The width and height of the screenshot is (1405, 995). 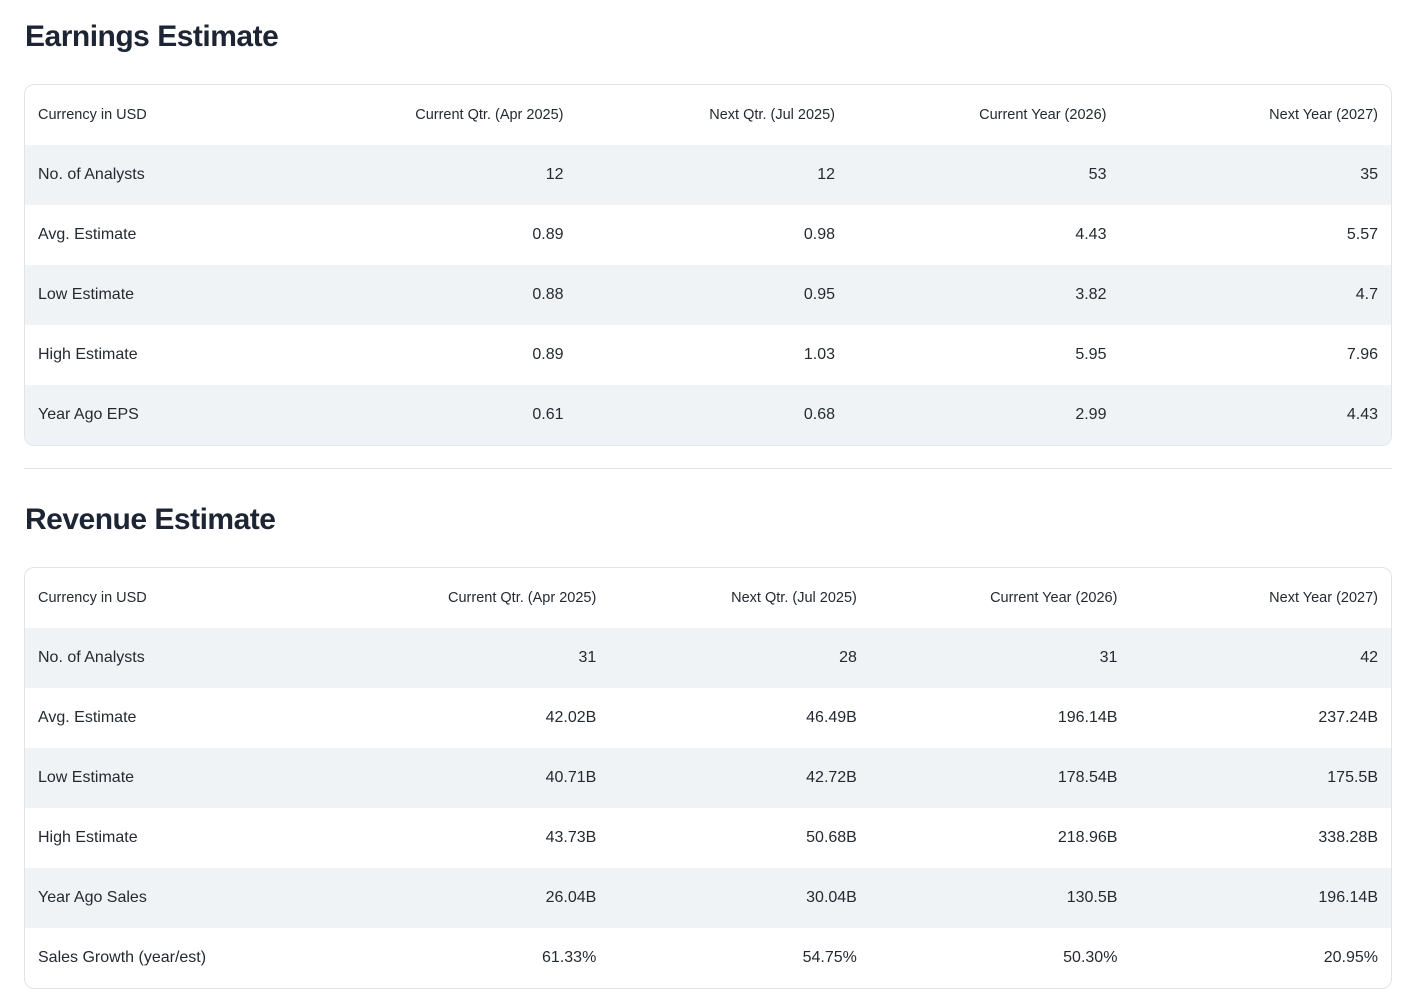 What do you see at coordinates (1097, 174) in the screenshot?
I see `cell-value: 53` at bounding box center [1097, 174].